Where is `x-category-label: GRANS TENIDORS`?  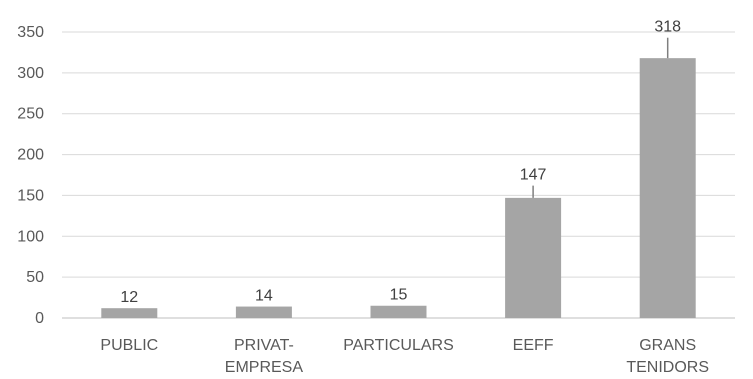 x-category-label: GRANS TENIDORS is located at coordinates (667, 356).